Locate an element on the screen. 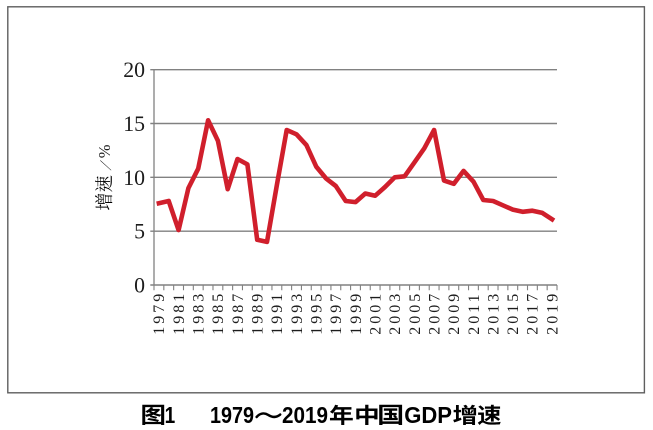 The image size is (653, 430). svg-text: 1983 is located at coordinates (199, 313).